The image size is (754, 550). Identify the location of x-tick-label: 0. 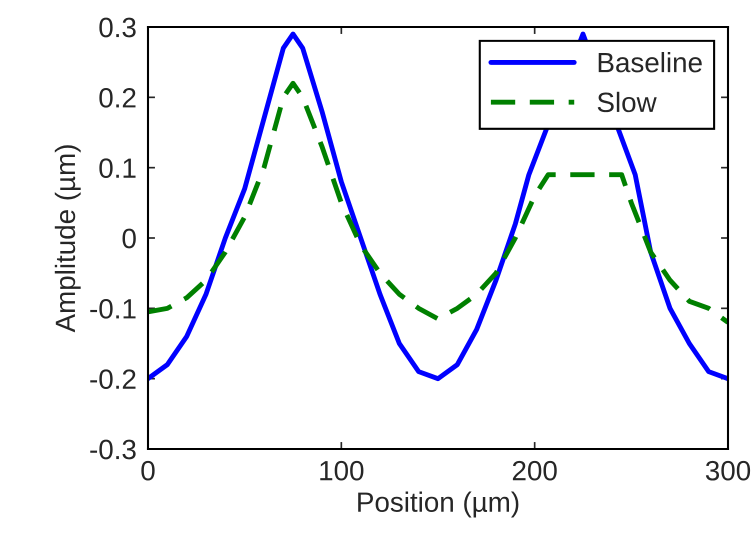
(148, 470).